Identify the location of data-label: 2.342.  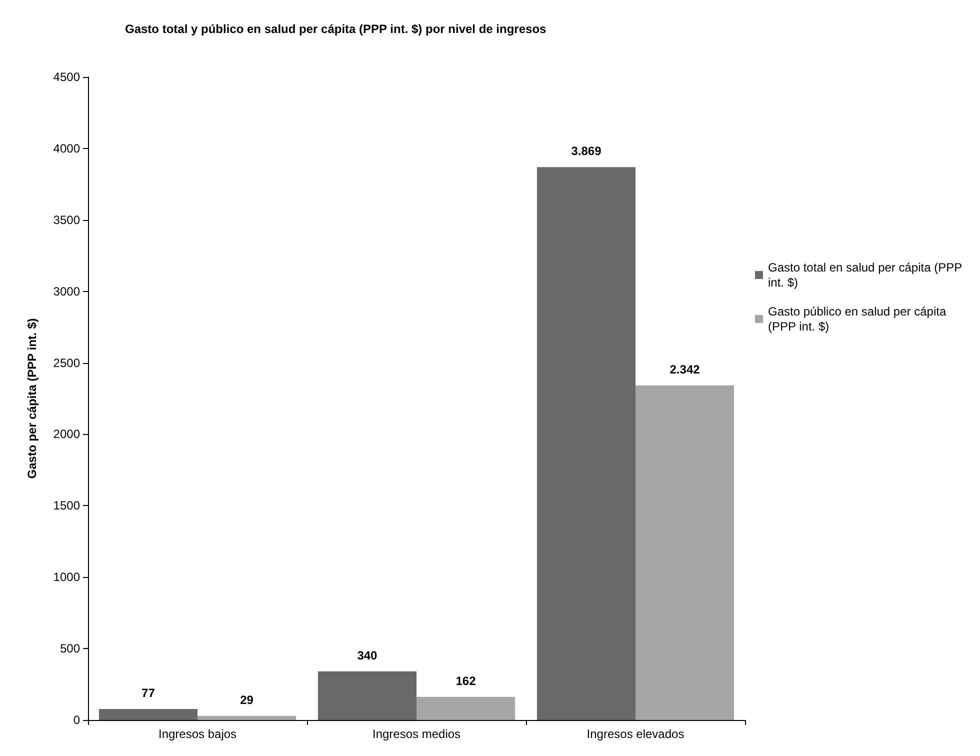
(685, 369).